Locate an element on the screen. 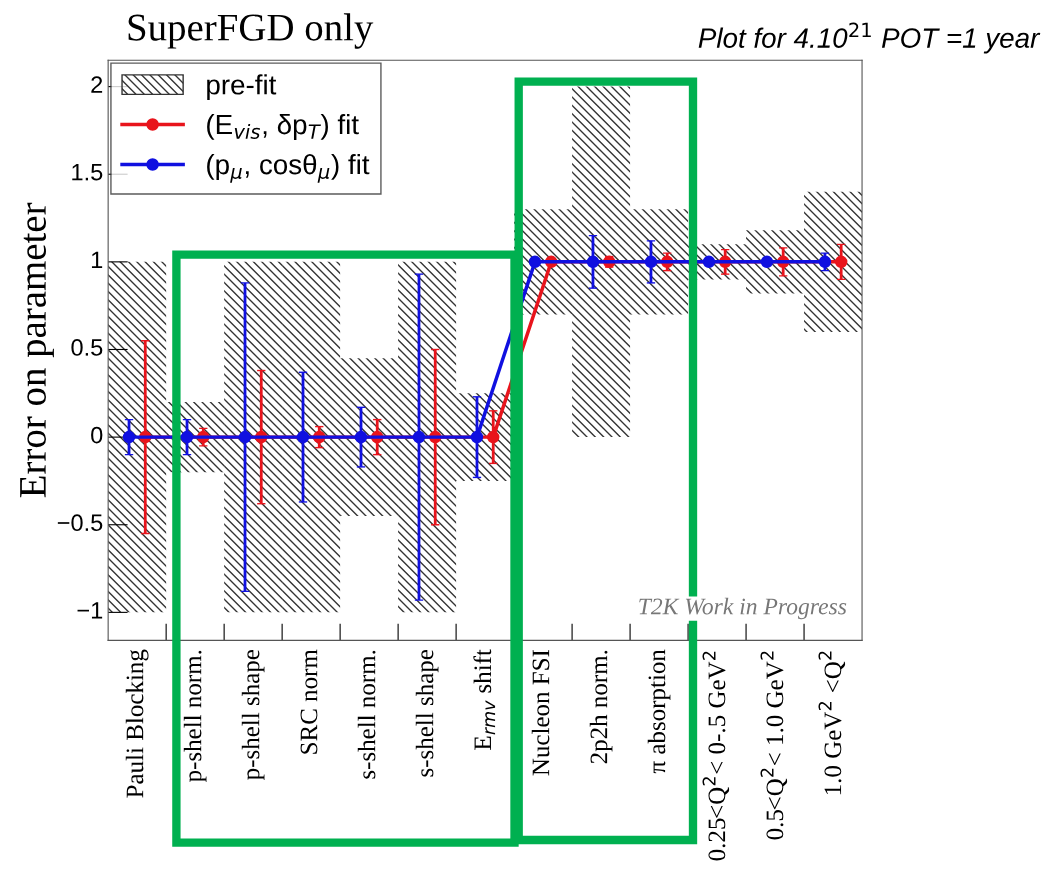 Image resolution: width=1050 pixels, height=887 pixels. legend-label: pre-fit is located at coordinates (242, 87).